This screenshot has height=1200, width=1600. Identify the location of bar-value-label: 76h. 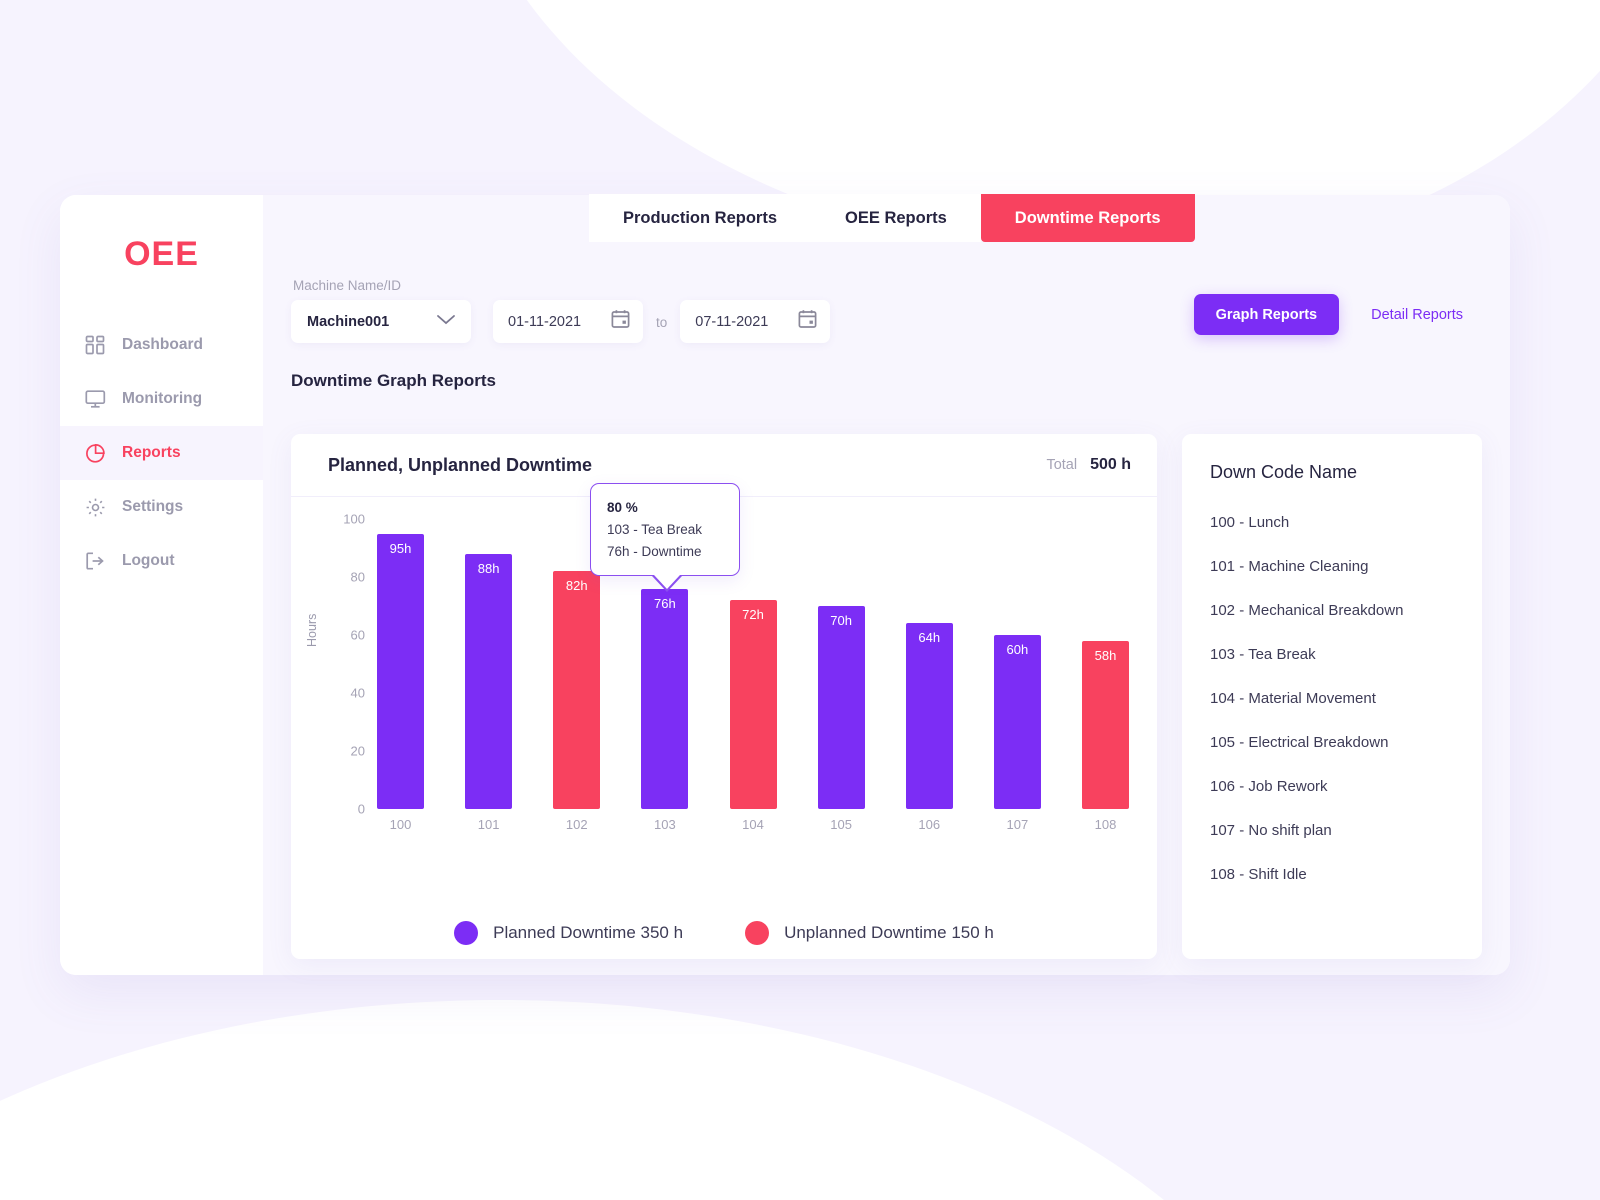
(665, 603).